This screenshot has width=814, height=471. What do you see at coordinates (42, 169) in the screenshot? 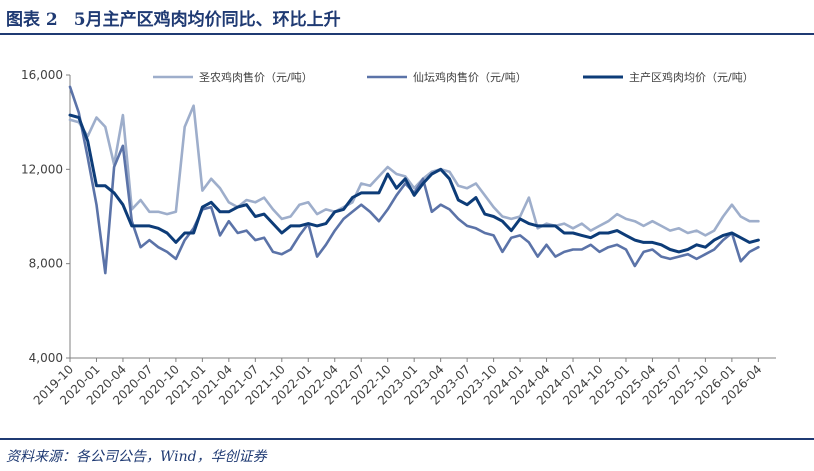
I see `y-tick-label: 12,000` at bounding box center [42, 169].